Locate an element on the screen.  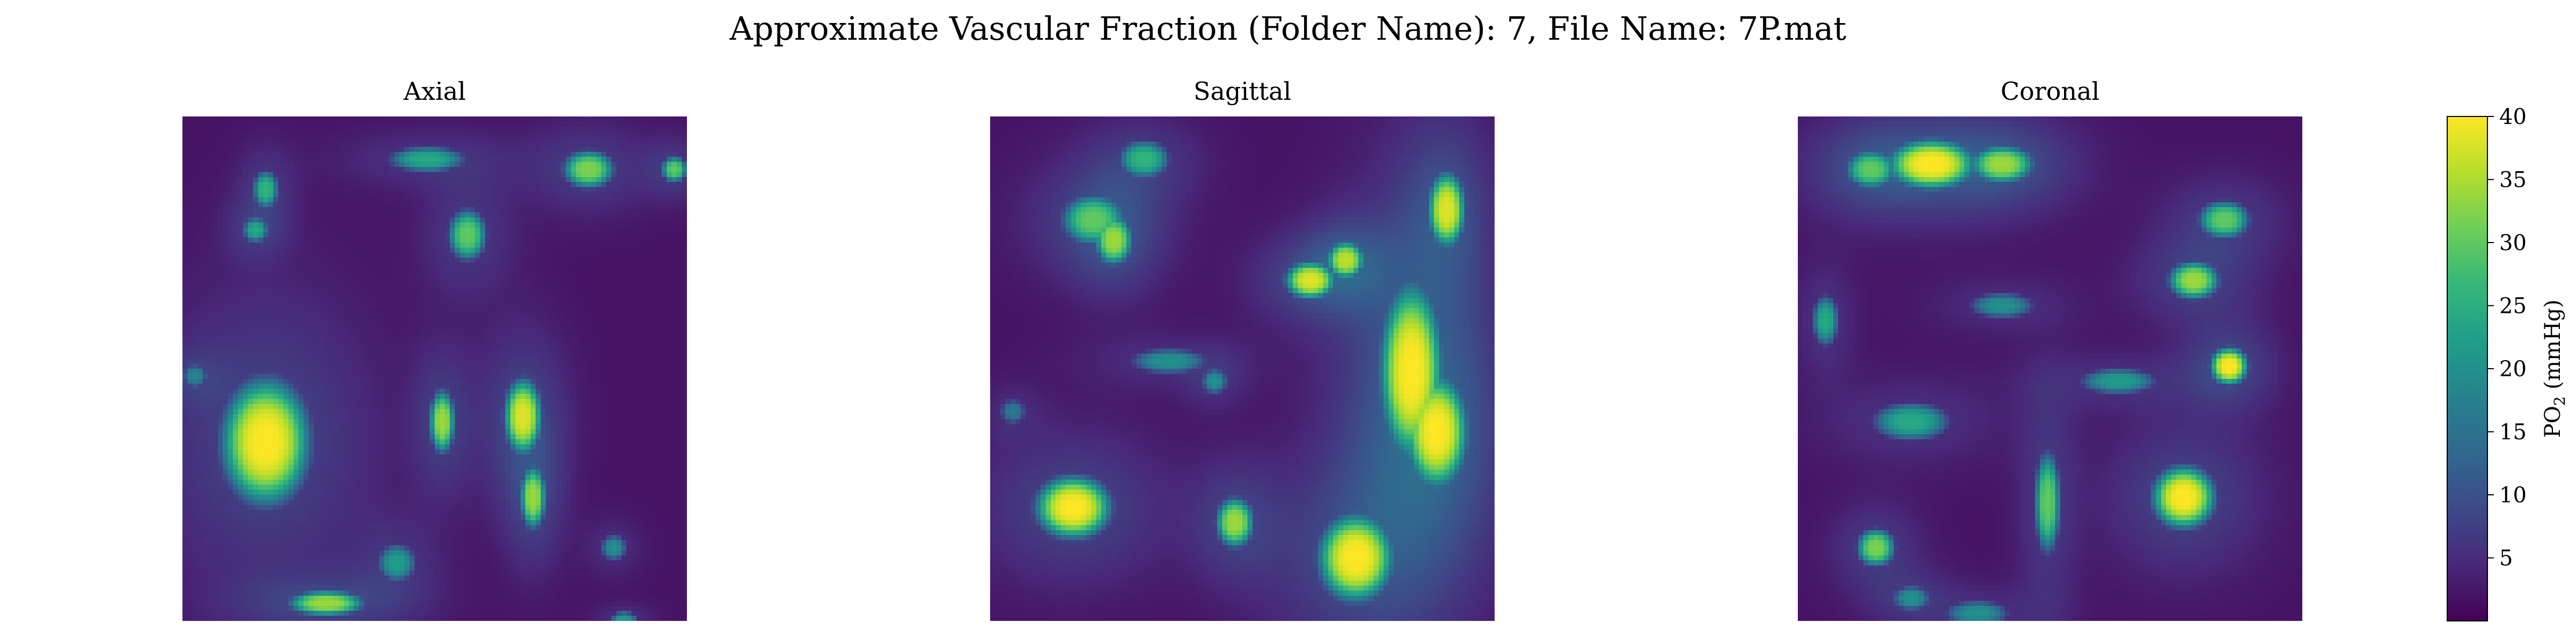
colorbar-tick-label: 10 is located at coordinates (2513, 495).